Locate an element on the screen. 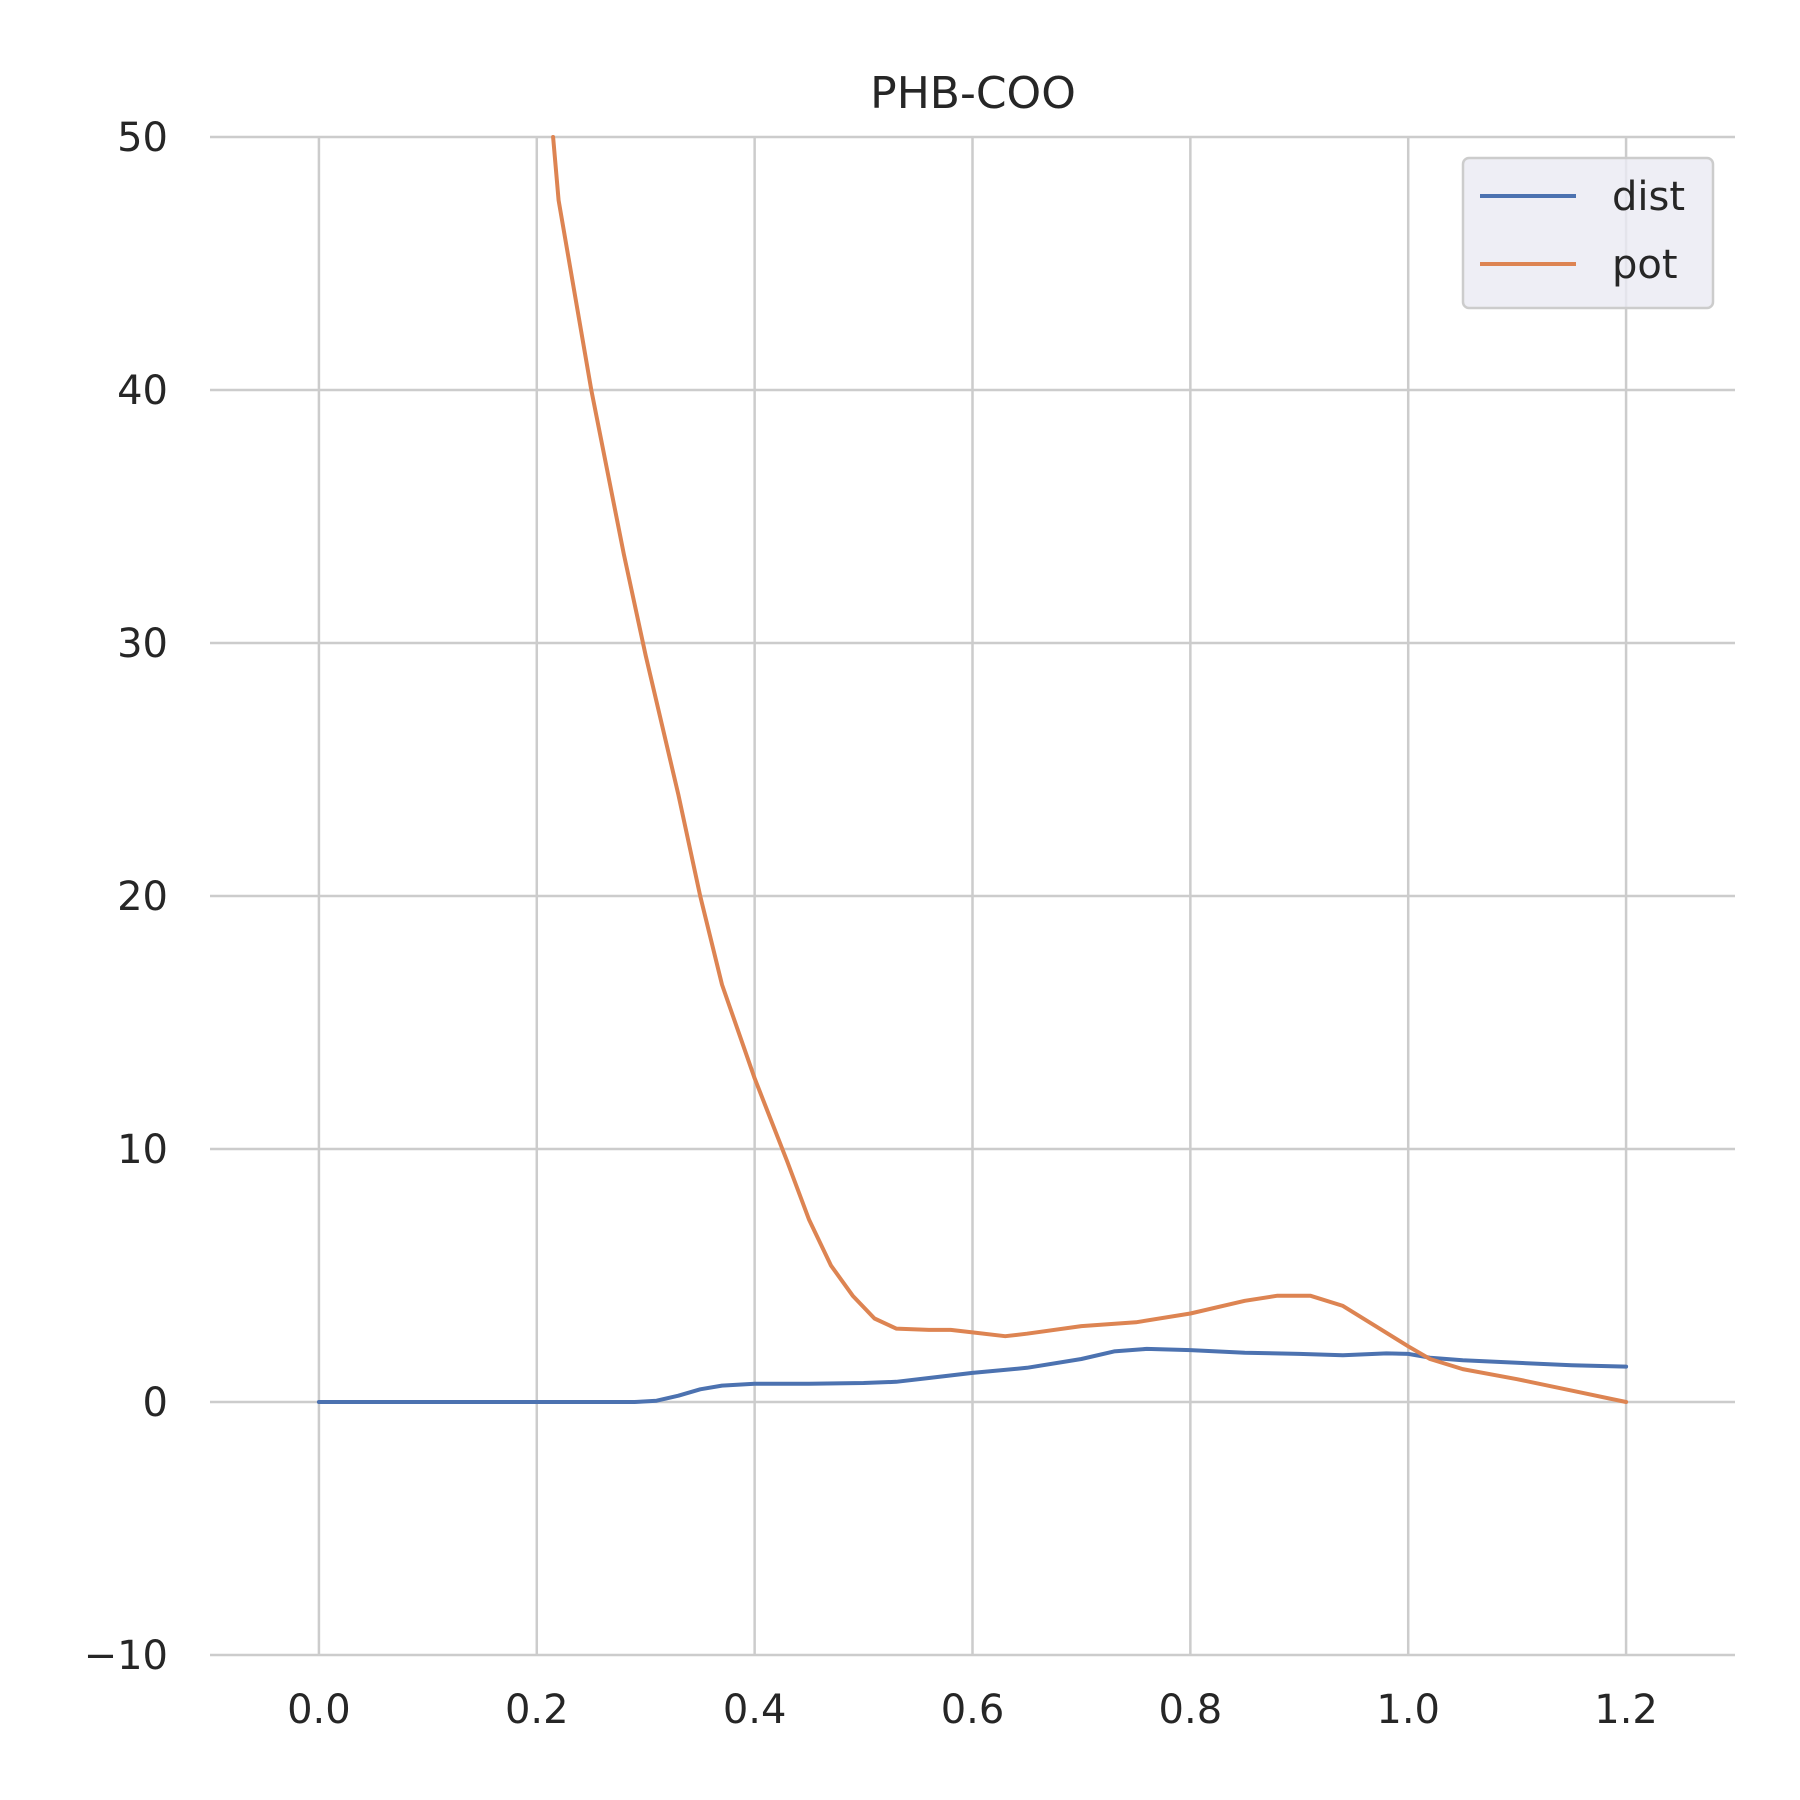  y-tick-label: 0 is located at coordinates (155, 1403).